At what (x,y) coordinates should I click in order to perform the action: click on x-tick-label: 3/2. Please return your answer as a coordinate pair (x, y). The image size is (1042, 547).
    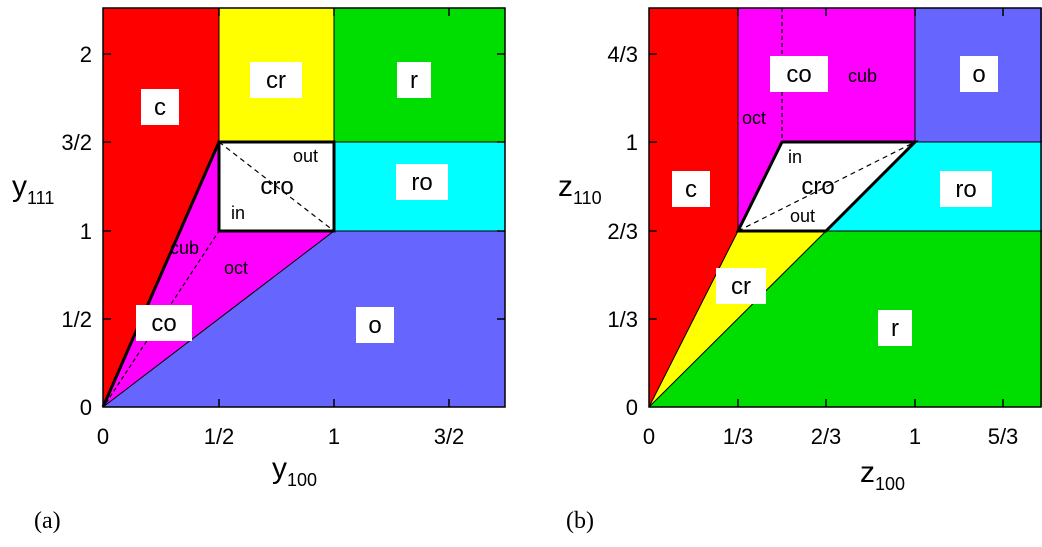
    Looking at the image, I should click on (449, 436).